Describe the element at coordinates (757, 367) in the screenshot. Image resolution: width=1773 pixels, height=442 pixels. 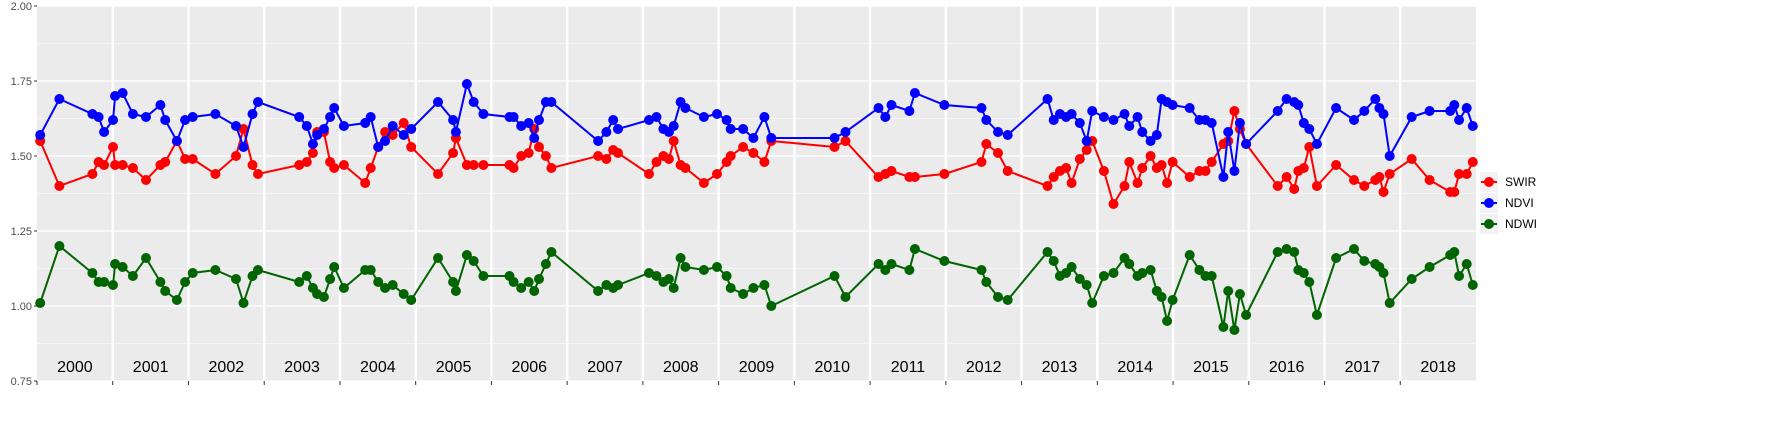
I see `year-label: 2009` at that location.